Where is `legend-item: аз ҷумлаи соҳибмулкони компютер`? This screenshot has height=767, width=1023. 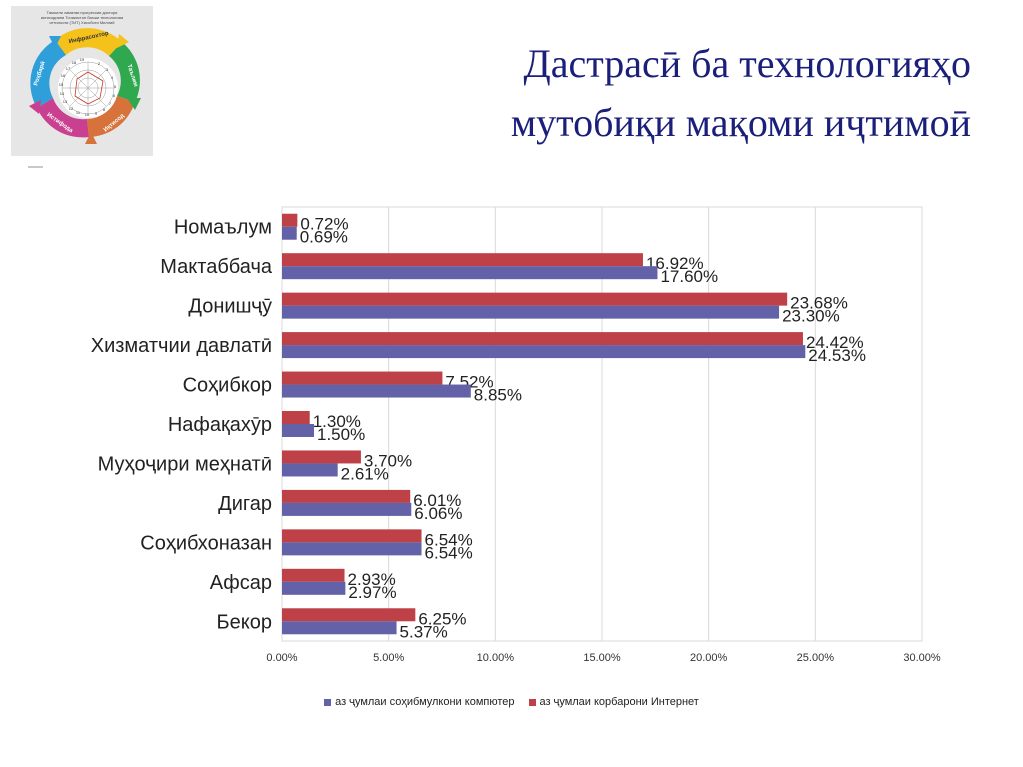
legend-item: аз ҷумлаи соҳибмулкони компютер is located at coordinates (419, 702).